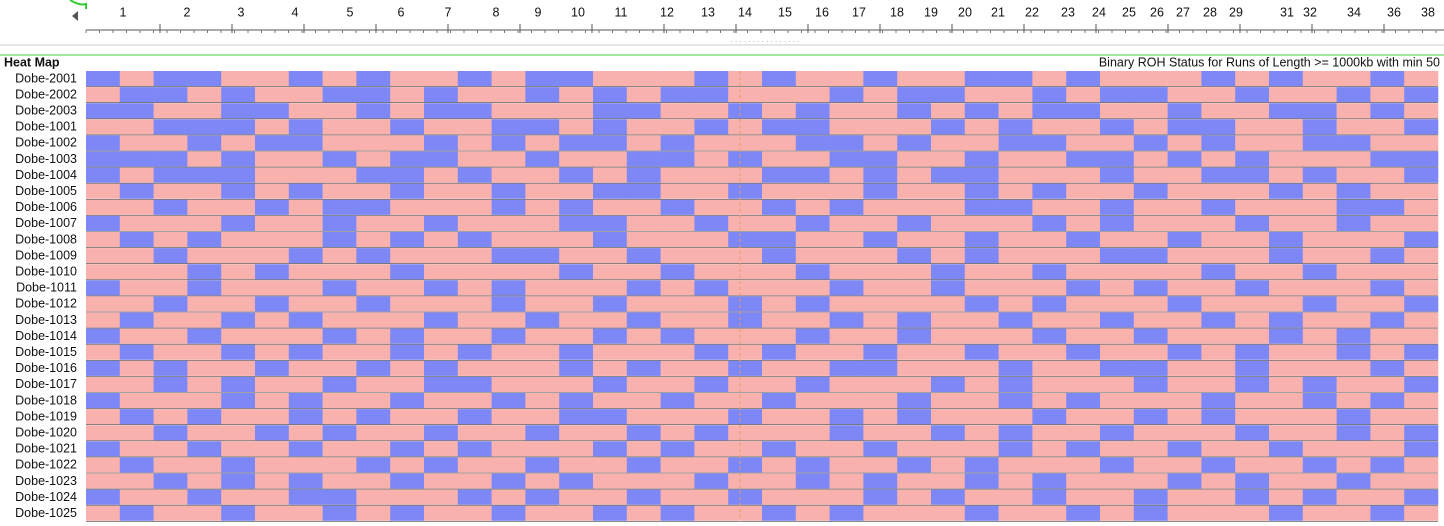 The height and width of the screenshot is (526, 1444). Describe the element at coordinates (46, 497) in the screenshot. I see `row-label: Dobe-1024` at that location.